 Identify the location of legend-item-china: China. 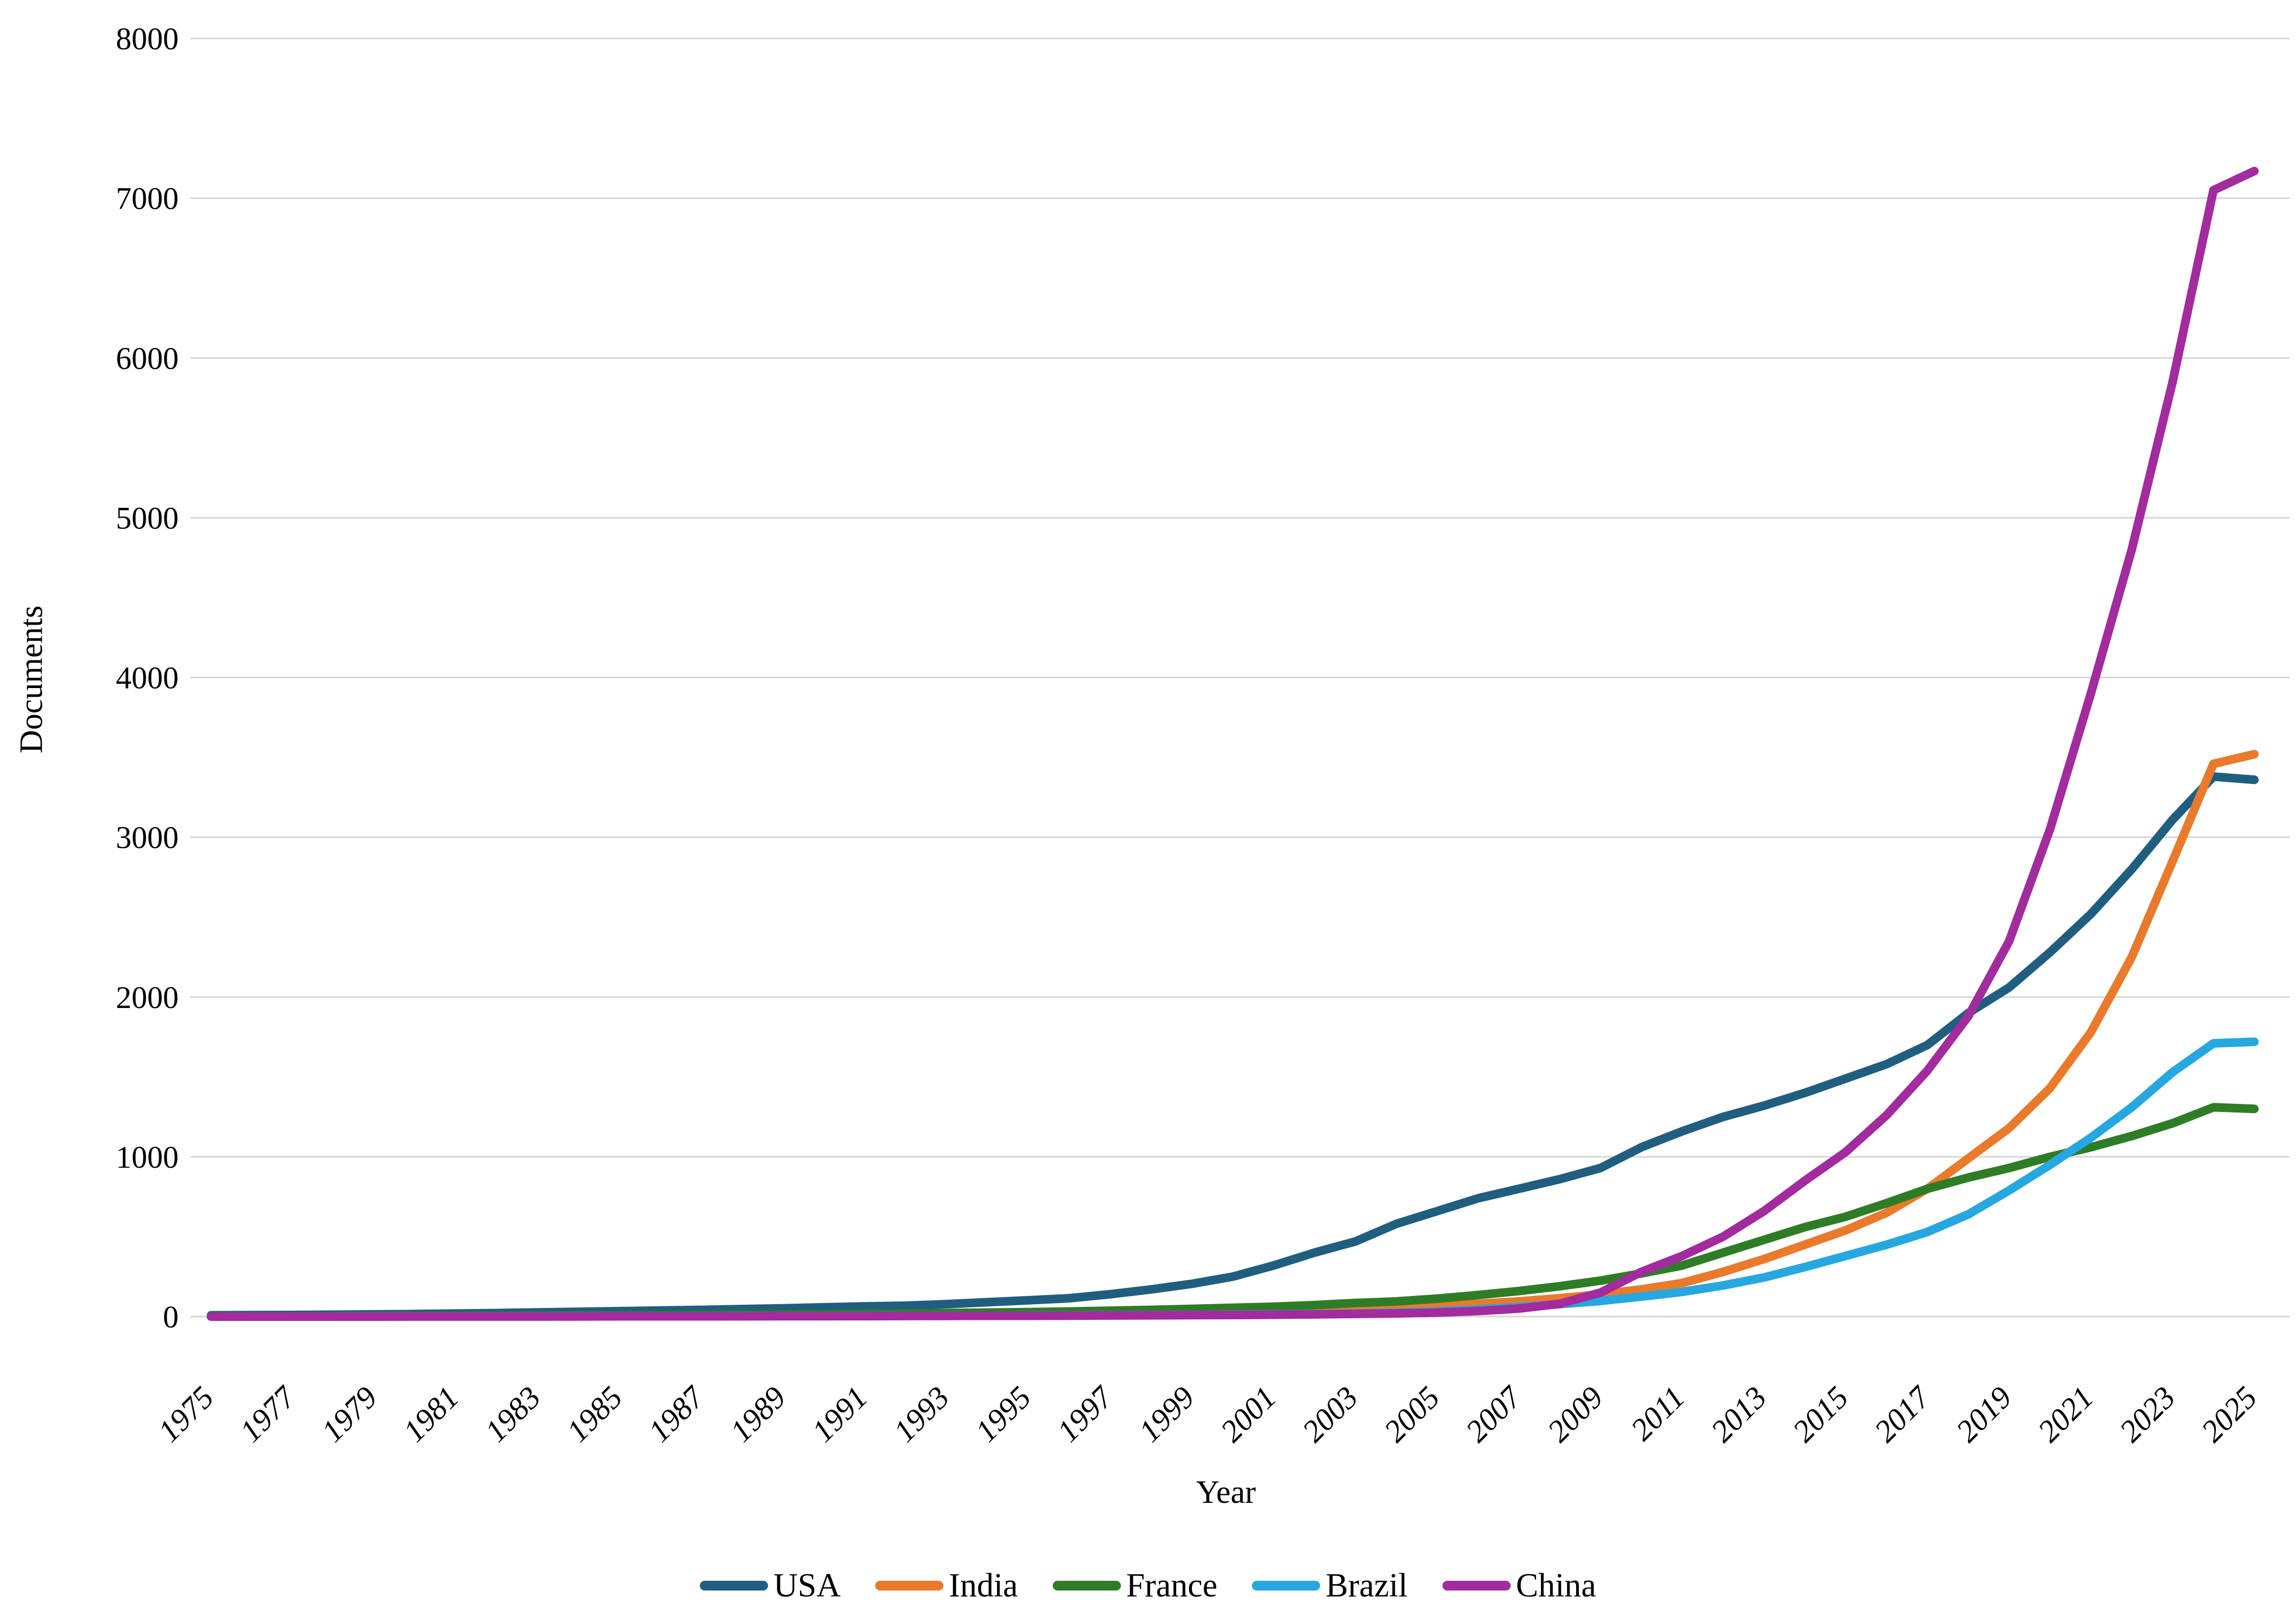
(1519, 1585).